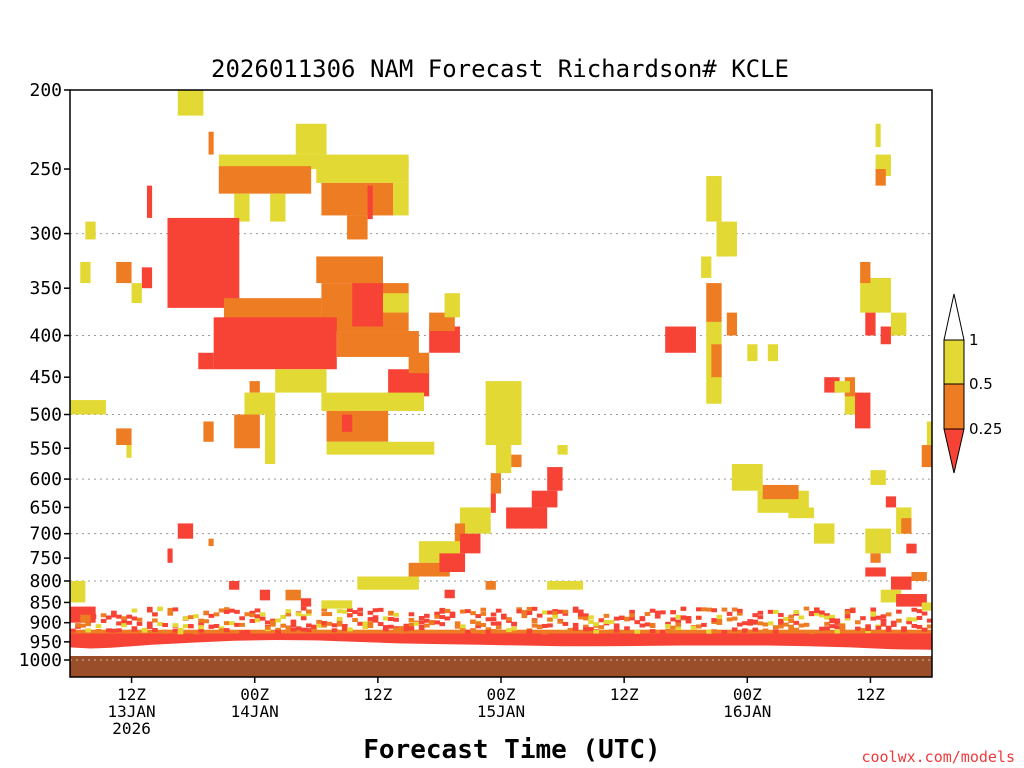 The width and height of the screenshot is (1024, 768). Describe the element at coordinates (45, 415) in the screenshot. I see `y-tick-label-500: 500` at that location.